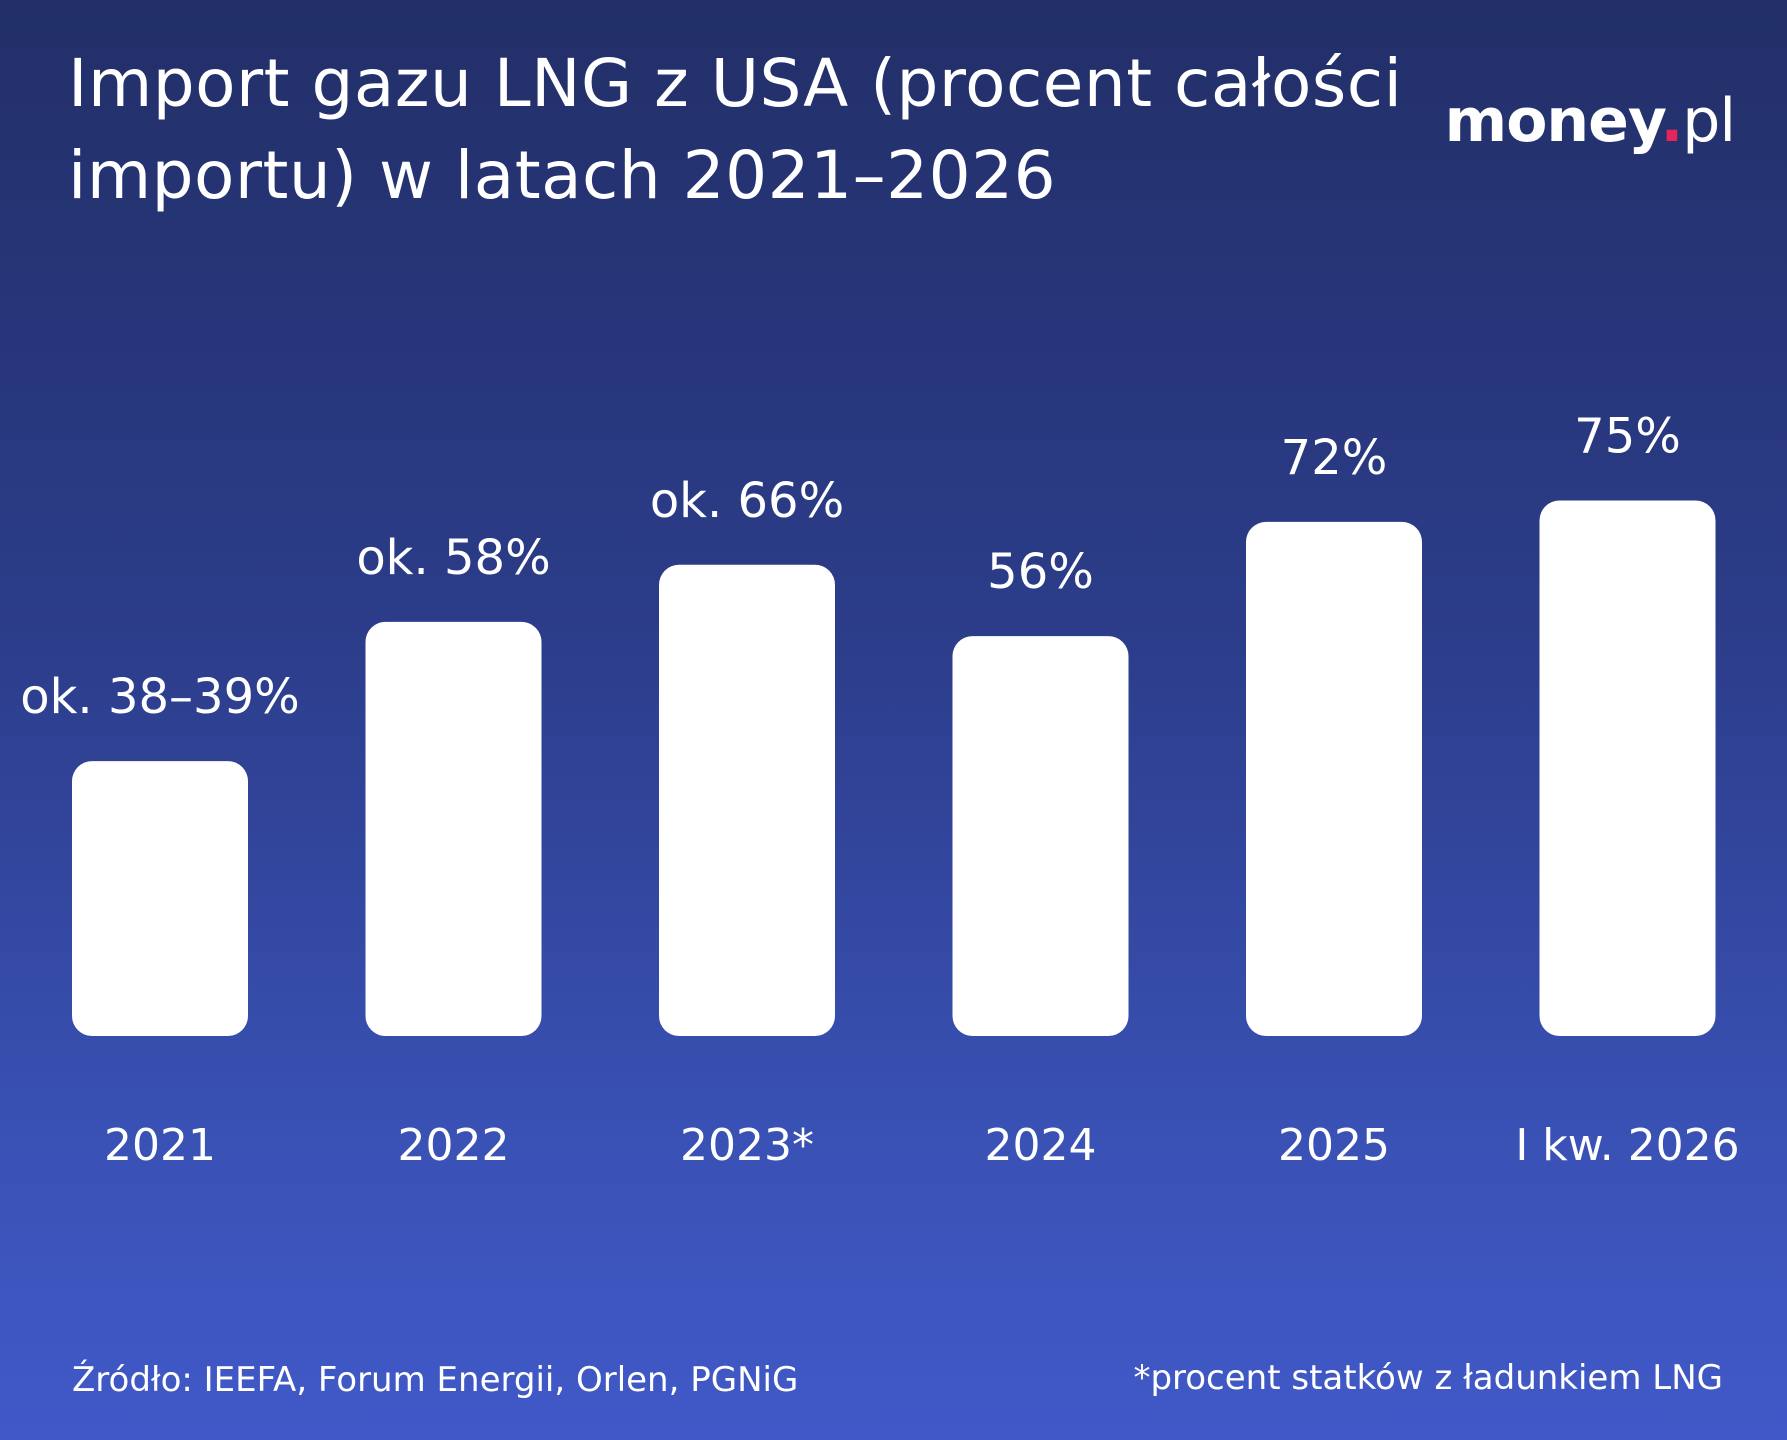  What do you see at coordinates (159, 697) in the screenshot?
I see `value-label-1: ok. 38–39%` at bounding box center [159, 697].